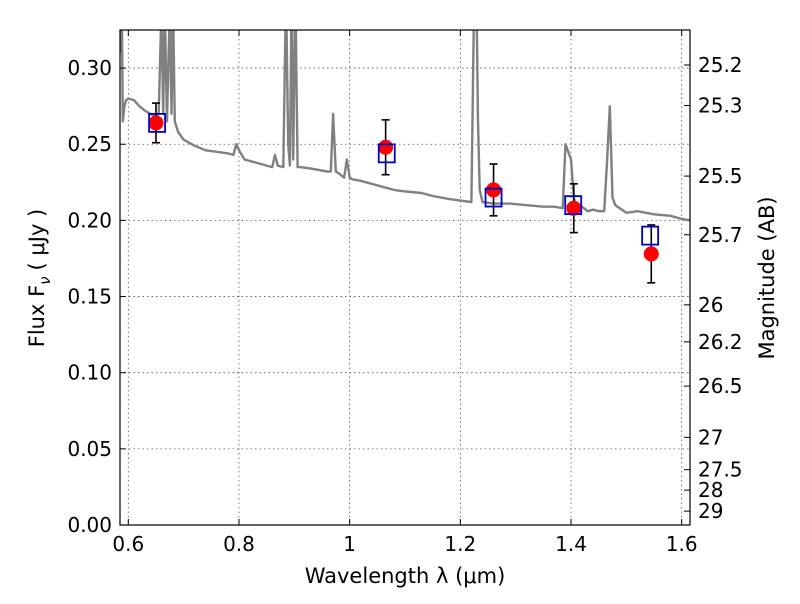 This screenshot has width=800, height=604. I want to click on x-axis-label: Wavelength λ (μm), so click(405, 576).